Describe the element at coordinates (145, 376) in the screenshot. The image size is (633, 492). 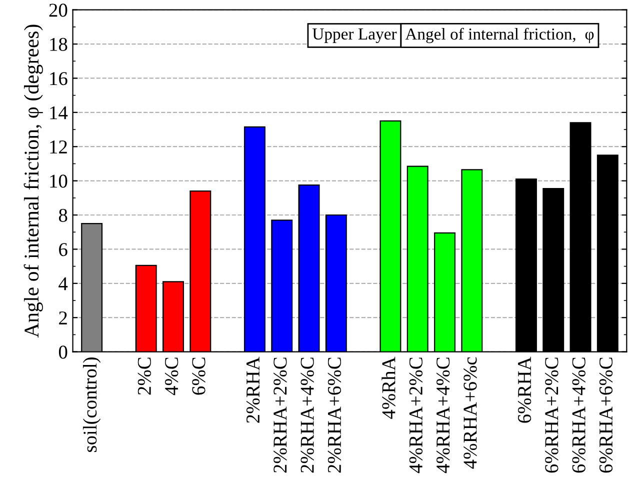
I see `x-tick-label: 2%C` at that location.